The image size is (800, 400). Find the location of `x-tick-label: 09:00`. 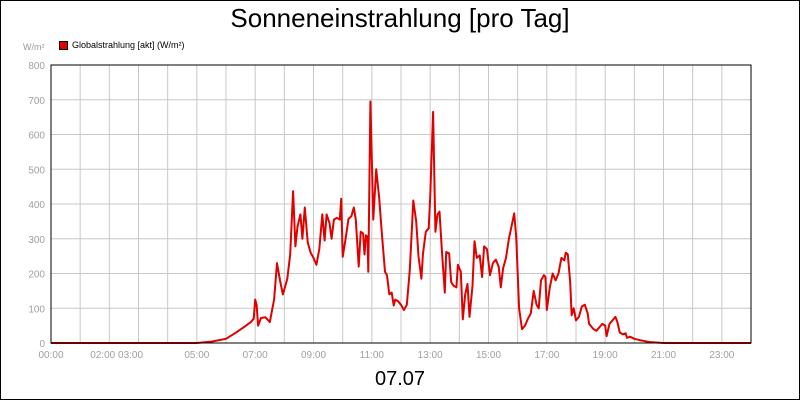

x-tick-label: 09:00 is located at coordinates (313, 355).